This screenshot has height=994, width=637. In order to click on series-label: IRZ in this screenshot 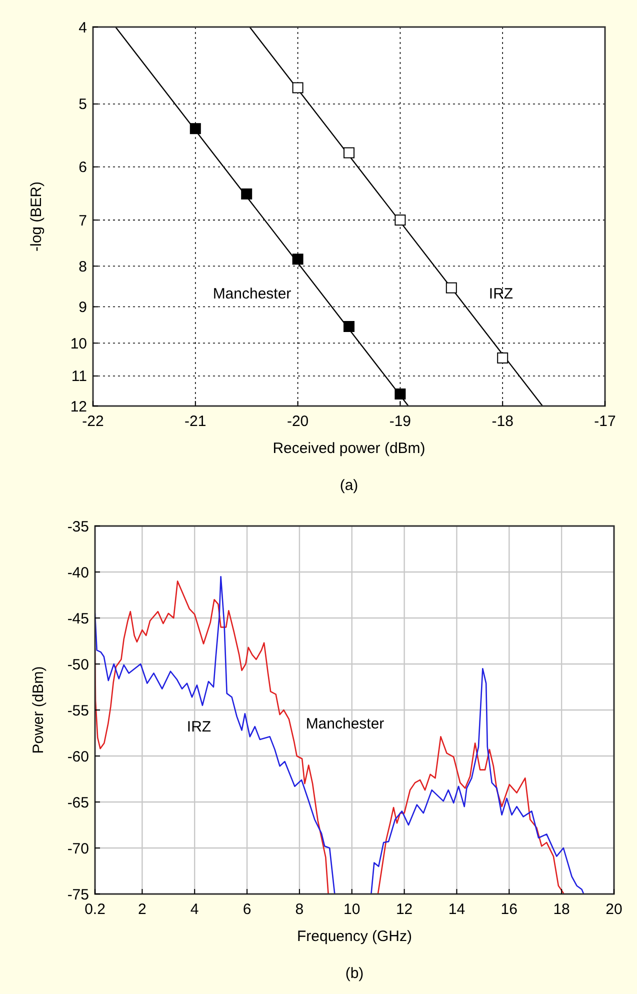, I will do `click(199, 727)`.